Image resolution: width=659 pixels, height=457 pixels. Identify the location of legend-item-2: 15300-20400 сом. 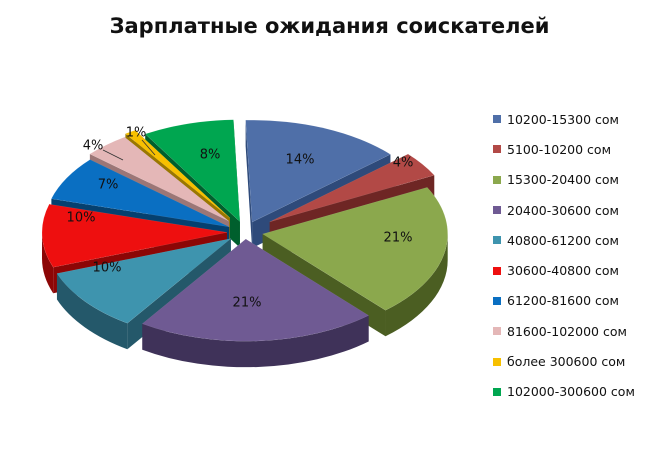
(576, 180).